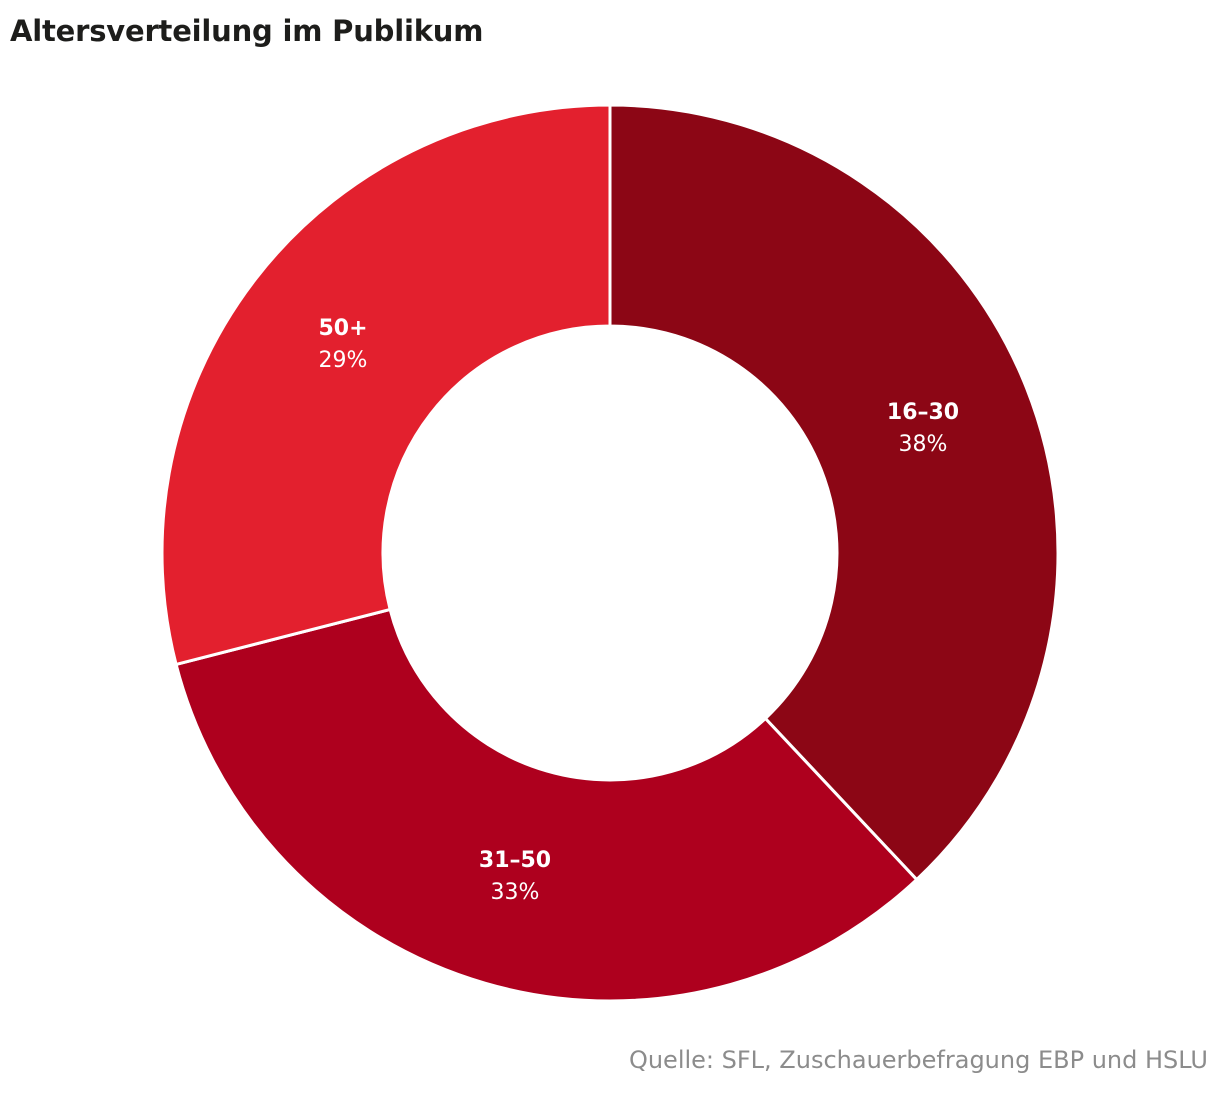  I want to click on slice-label: 31–50 33%, so click(515, 877).